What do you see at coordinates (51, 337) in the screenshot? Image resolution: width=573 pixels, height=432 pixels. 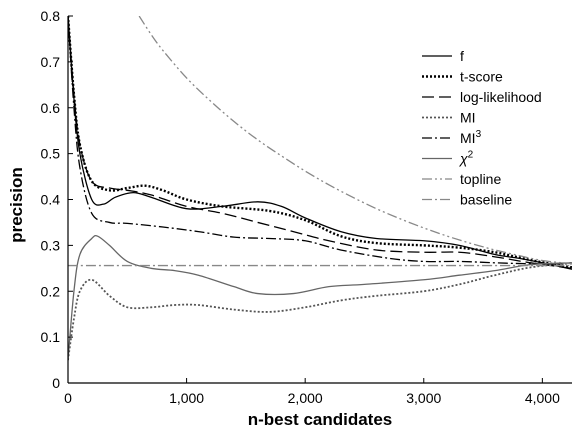 I see `y-tick-label: 0.1` at bounding box center [51, 337].